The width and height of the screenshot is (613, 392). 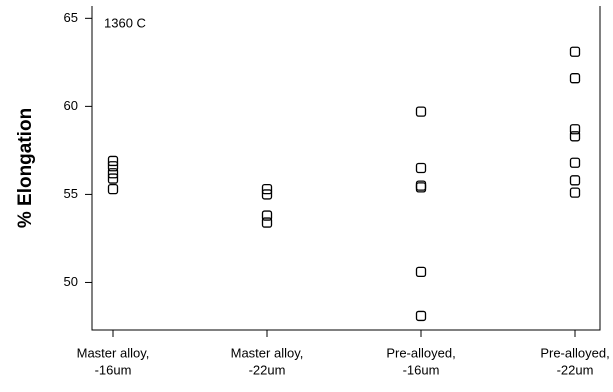 What do you see at coordinates (25, 168) in the screenshot?
I see `y-axis-label: % Elongation` at bounding box center [25, 168].